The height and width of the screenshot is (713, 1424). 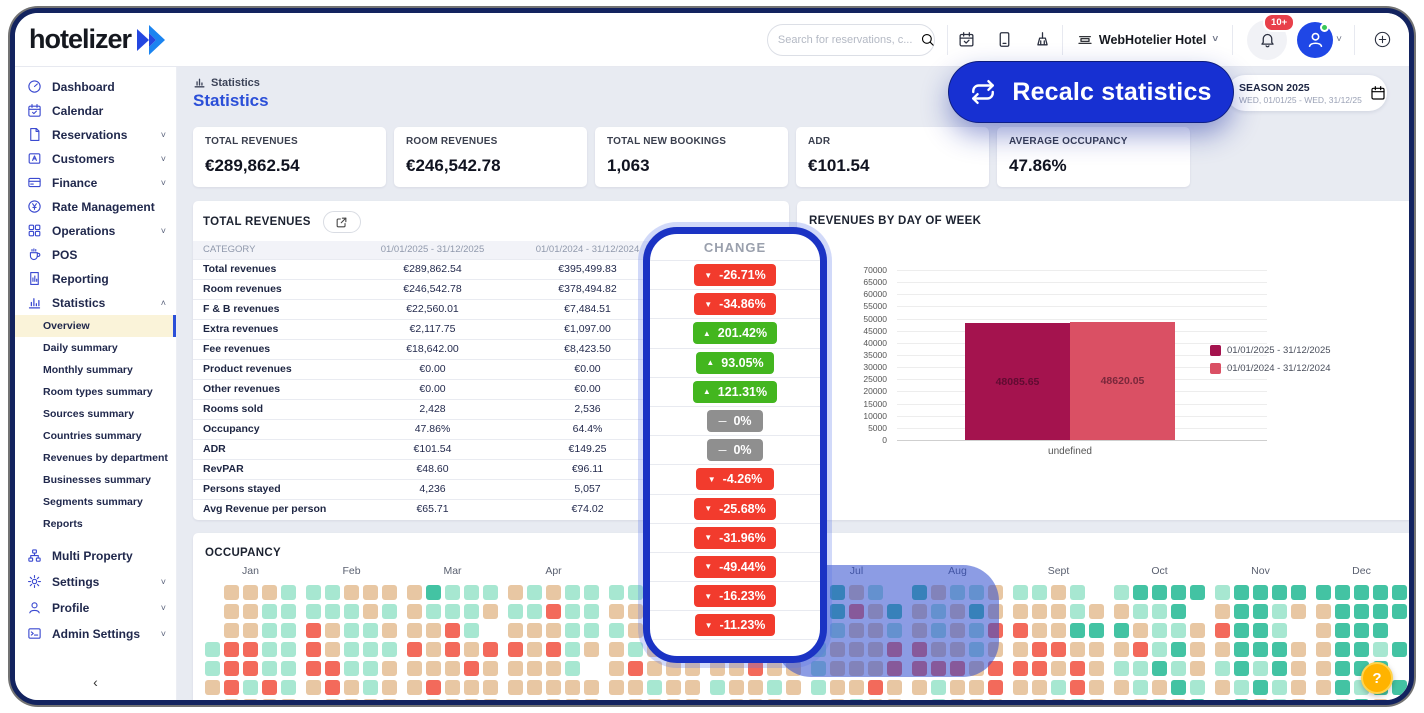 I want to click on sidebar-item-dashboard: Dashboard, so click(x=95, y=87).